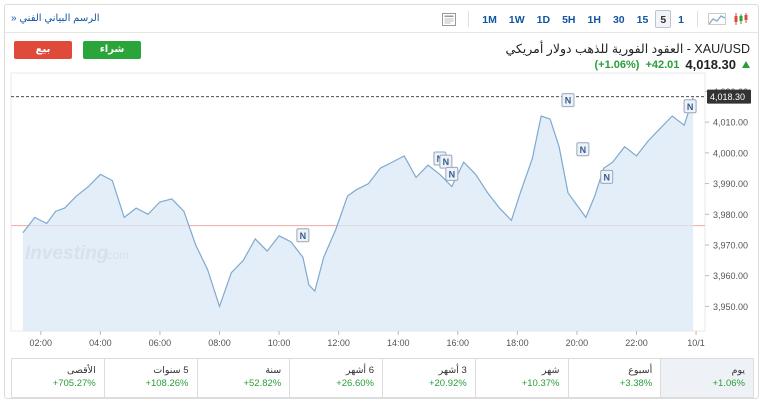 Image resolution: width=763 pixels, height=403 pixels. Describe the element at coordinates (112, 50) in the screenshot. I see `buy-button: شراء` at that location.